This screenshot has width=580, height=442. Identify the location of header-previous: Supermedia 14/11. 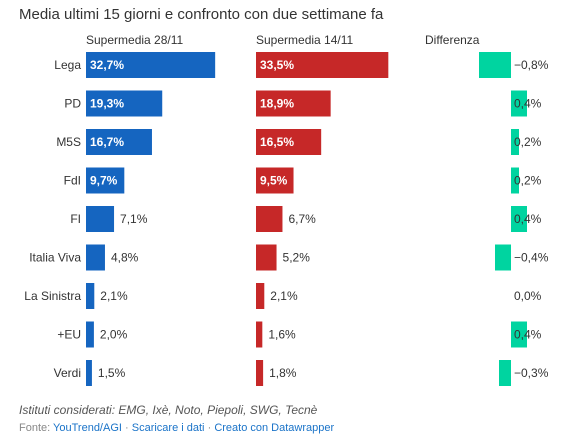
(305, 40).